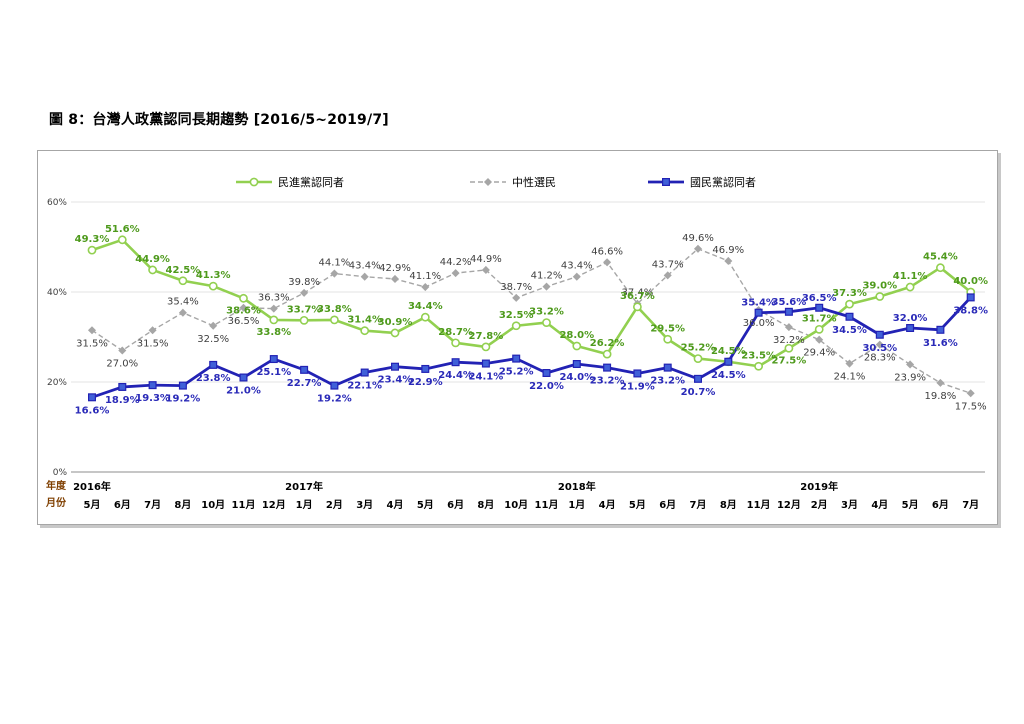  Describe the element at coordinates (849, 330) in the screenshot. I see `data-label-kmt: 34.5%` at that location.